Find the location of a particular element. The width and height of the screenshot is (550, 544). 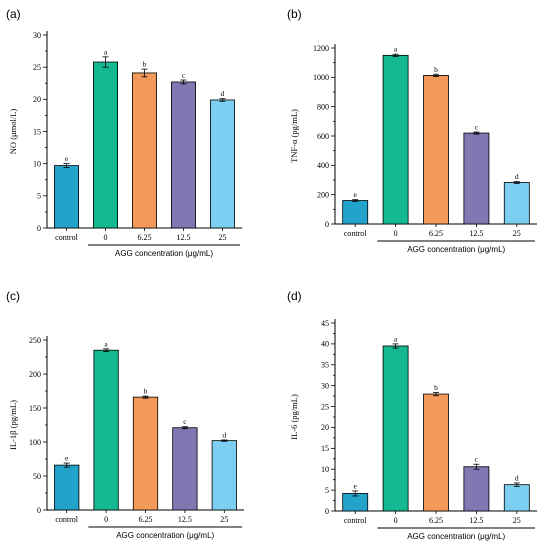

y-tick-label: 600 is located at coordinates (323, 136).